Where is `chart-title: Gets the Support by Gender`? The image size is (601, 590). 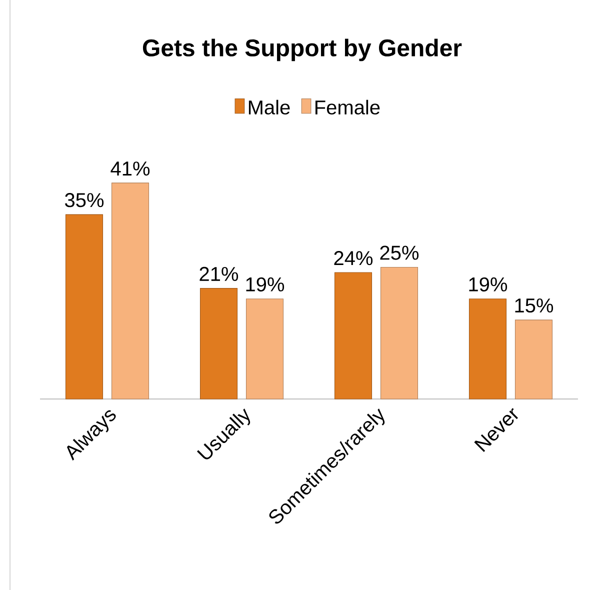 chart-title: Gets the Support by Gender is located at coordinates (302, 50).